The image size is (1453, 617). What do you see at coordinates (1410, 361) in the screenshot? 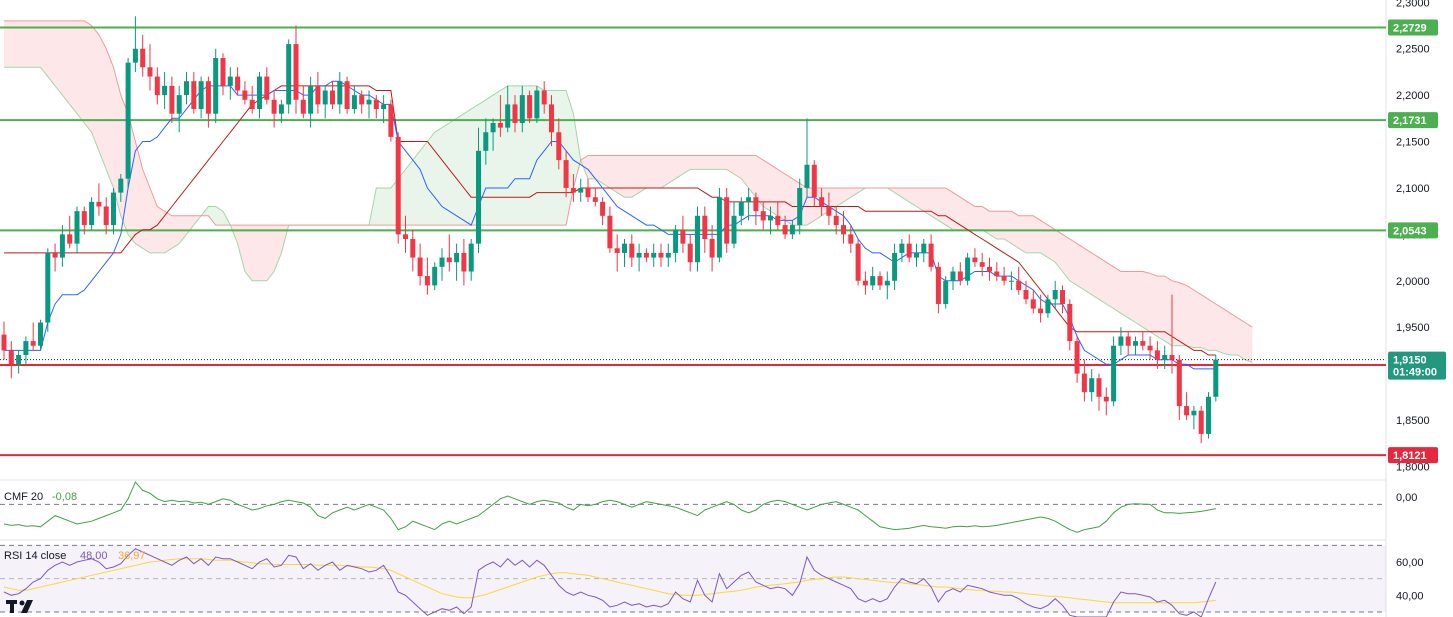
I see `last-price-label: 1,9150` at bounding box center [1410, 361].